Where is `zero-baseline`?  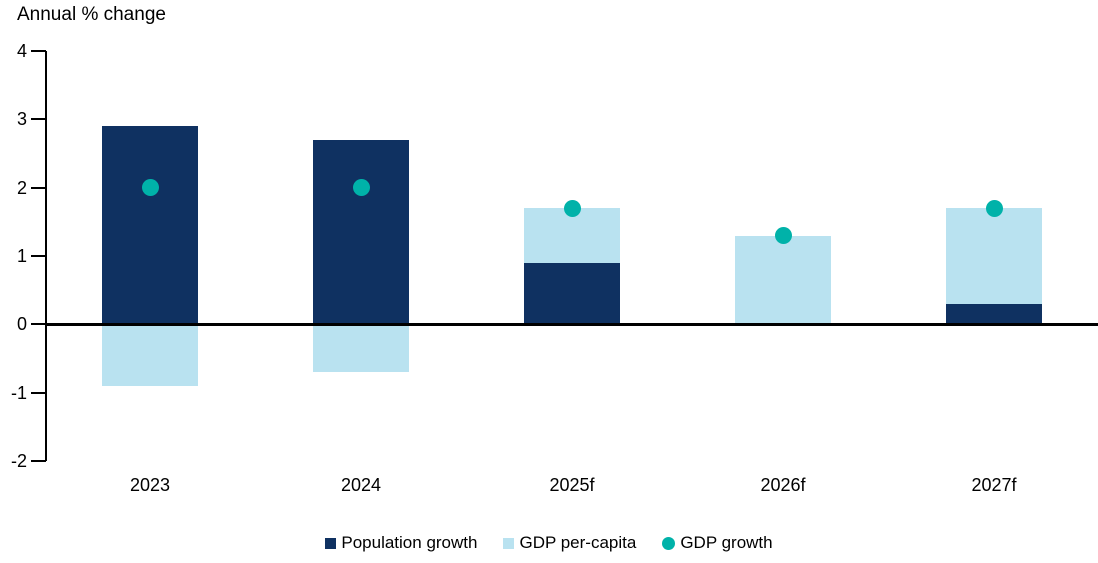 zero-baseline is located at coordinates (571, 324).